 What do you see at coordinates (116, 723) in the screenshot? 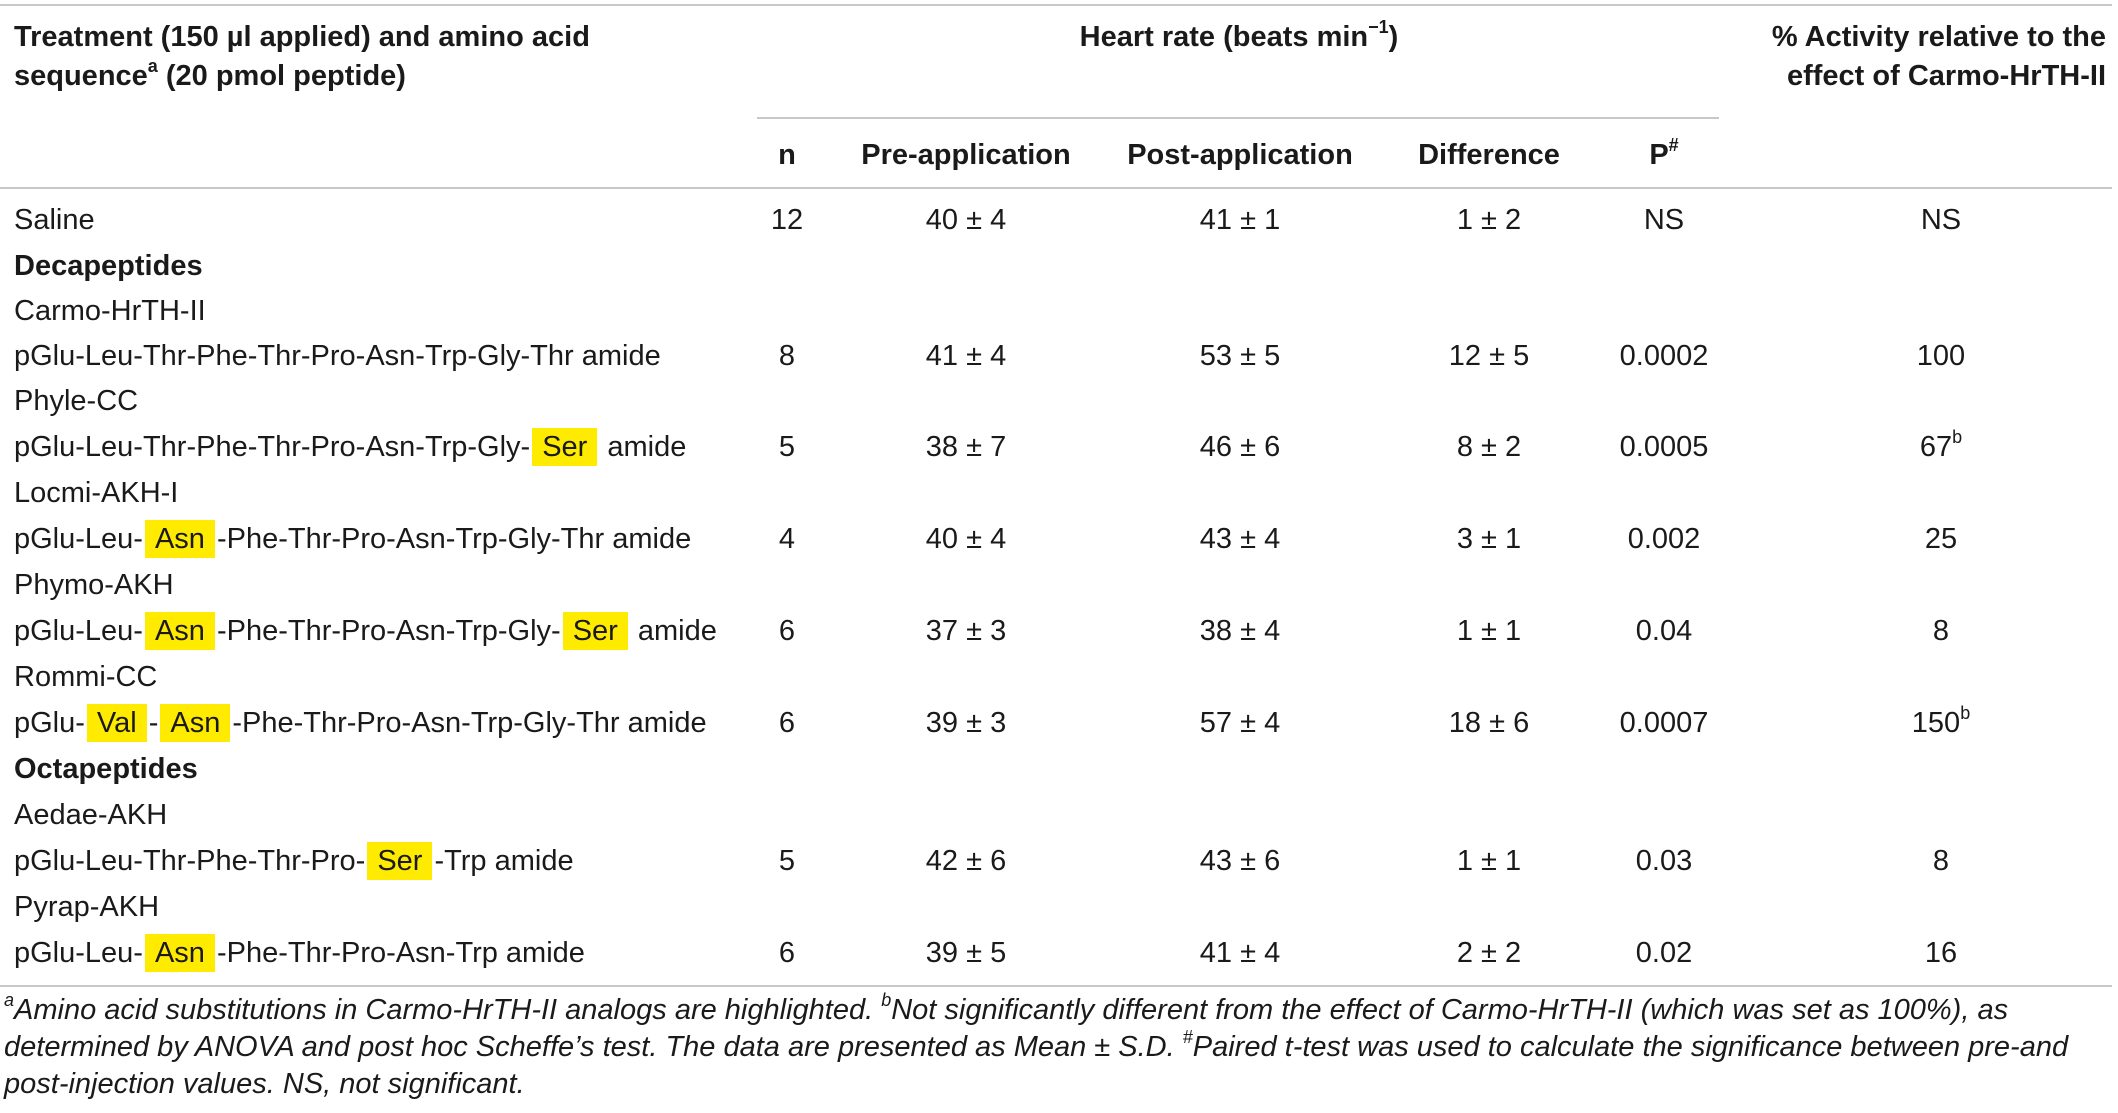
I see `substitution-highlight: Val` at bounding box center [116, 723].